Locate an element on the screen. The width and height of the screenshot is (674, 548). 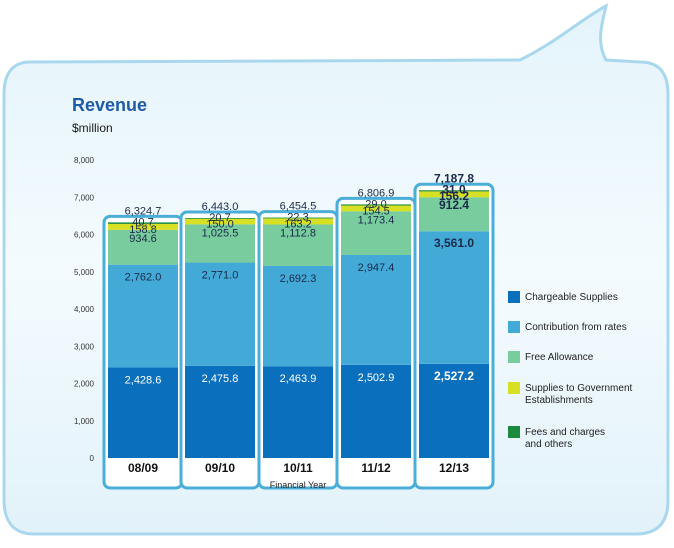
y-tick-label: 7,000 is located at coordinates (84, 197).